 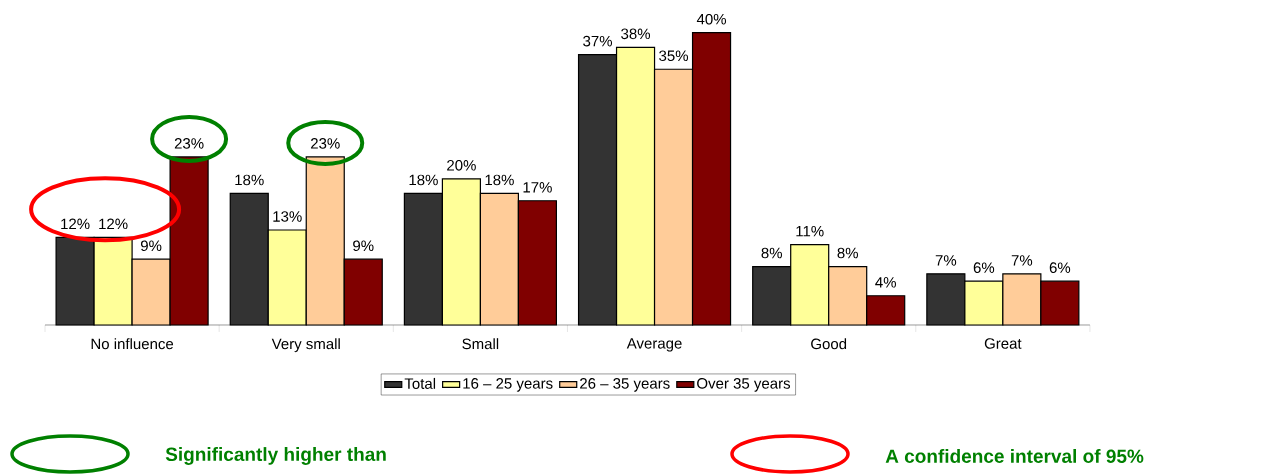 I want to click on text: Significantly higher than, so click(x=275, y=456).